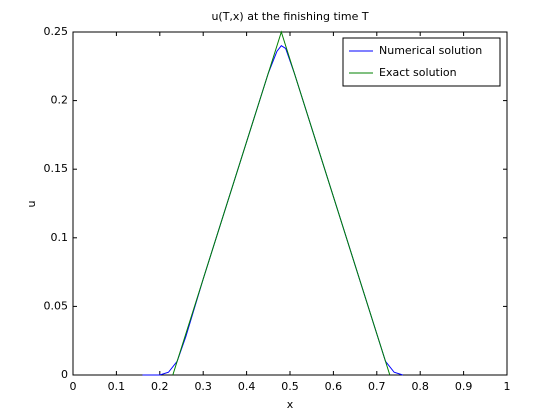  I want to click on y-tick-label: 0.2, so click(60, 100).